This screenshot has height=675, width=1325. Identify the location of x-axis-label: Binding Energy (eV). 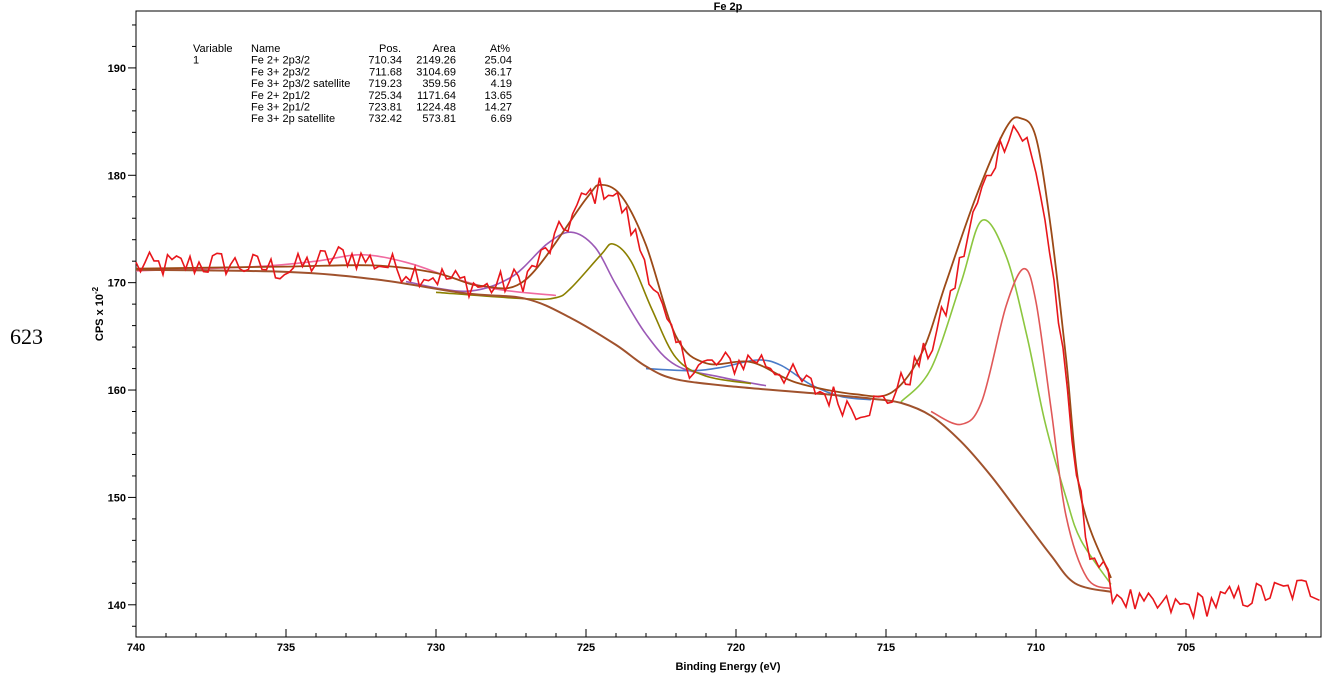
(727, 667).